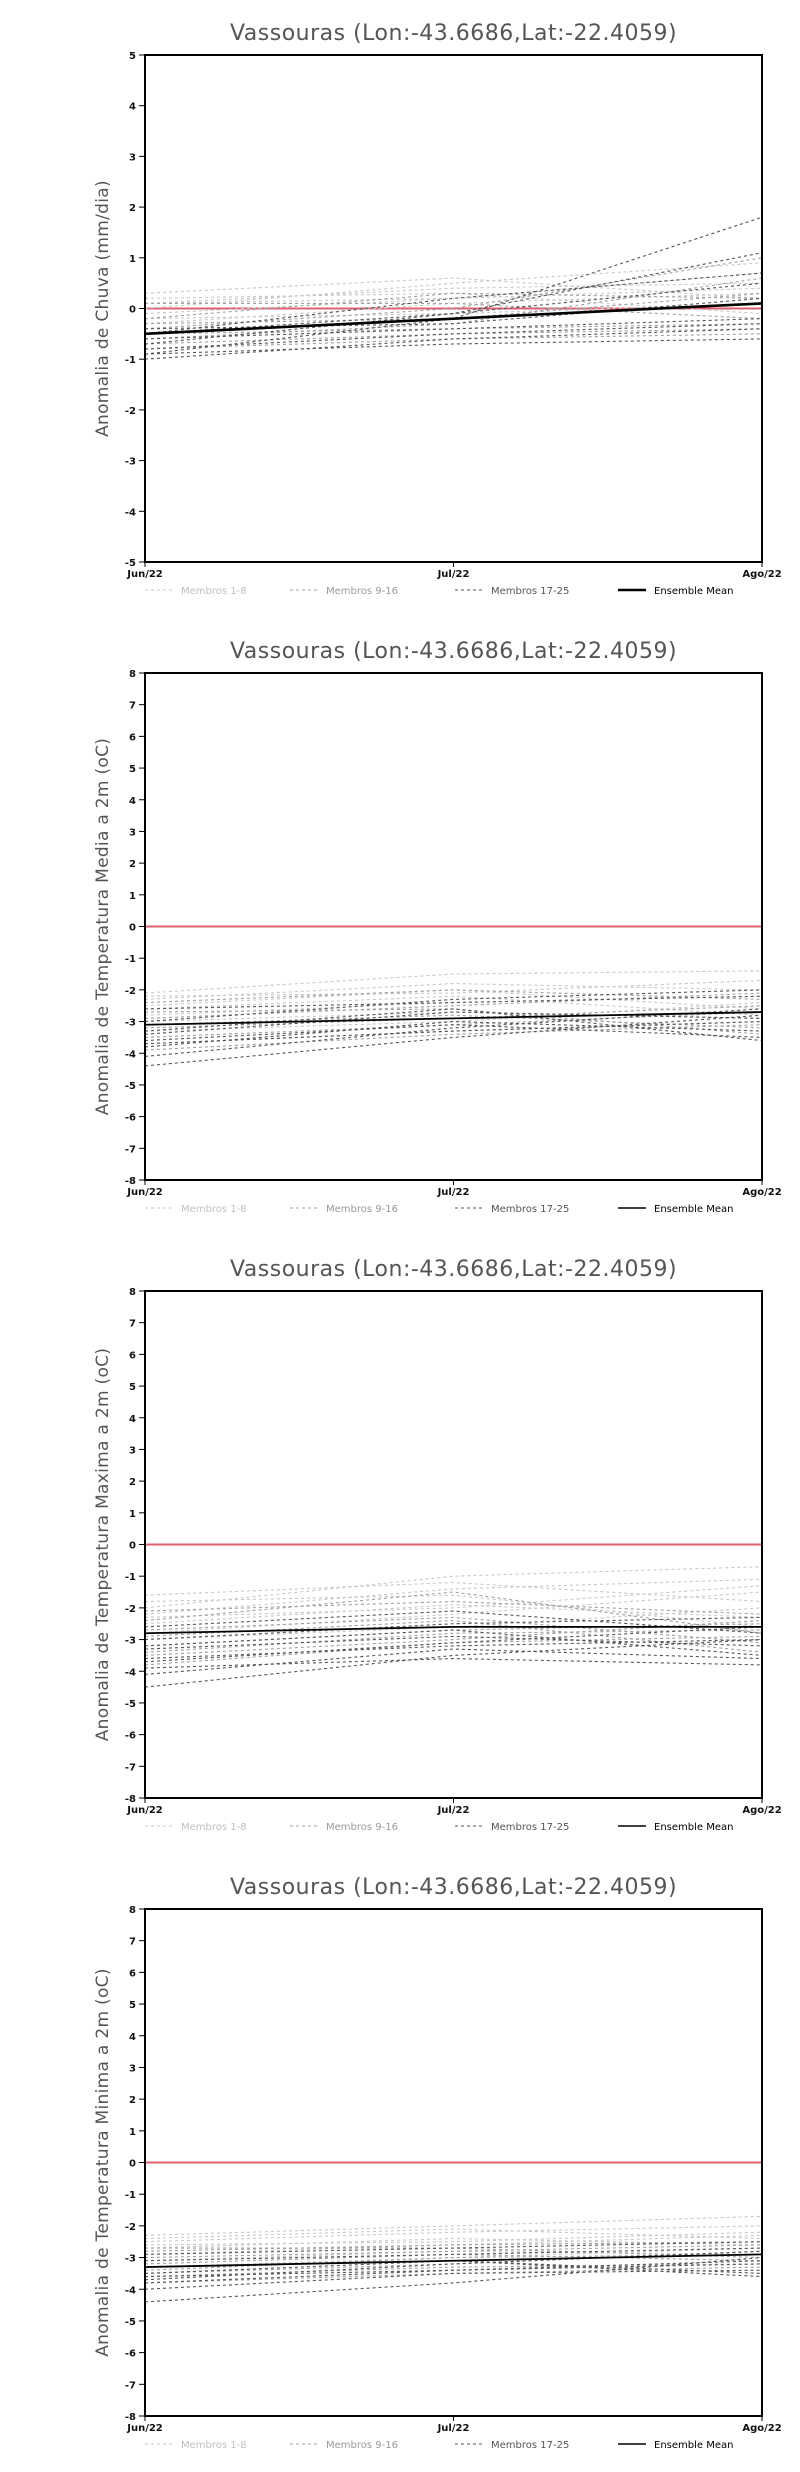  I want to click on y-axis-label: Anomalia de Temperatura Media a 2m (oC), so click(103, 926).